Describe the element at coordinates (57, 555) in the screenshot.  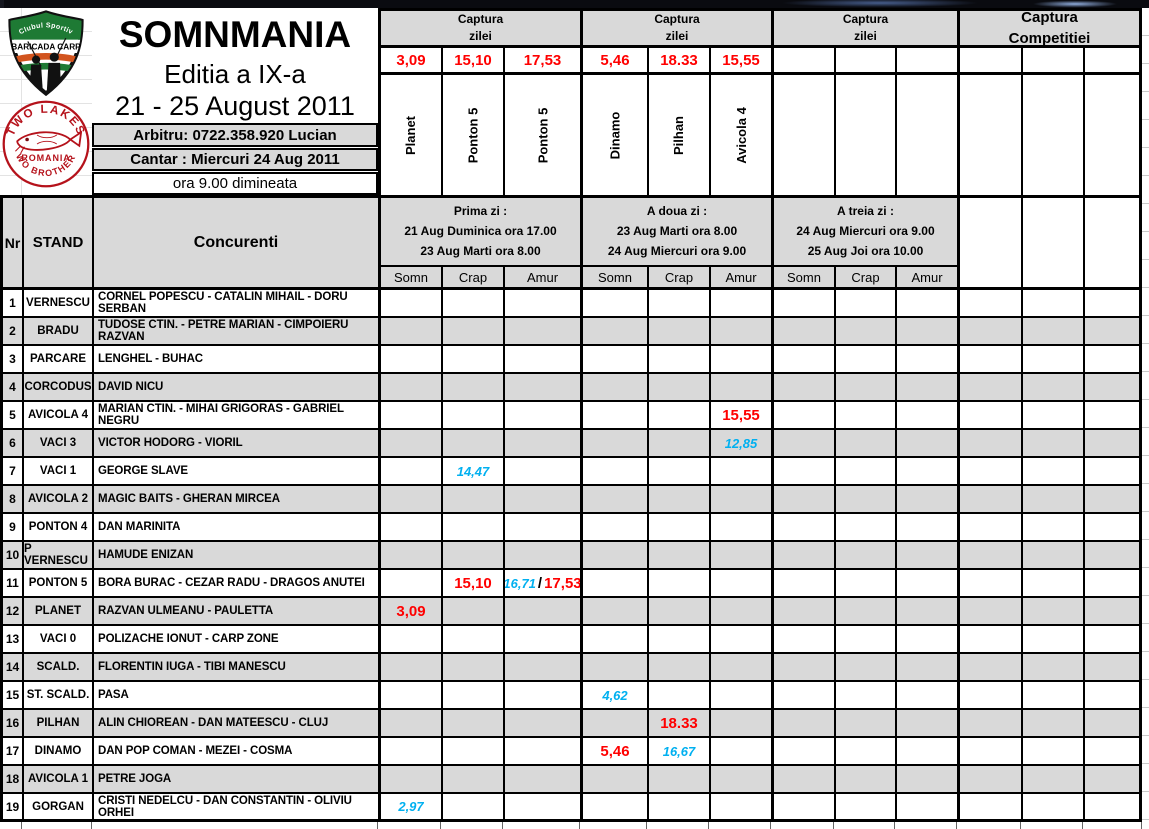
I see `stand-cell: P VERNESCU` at that location.